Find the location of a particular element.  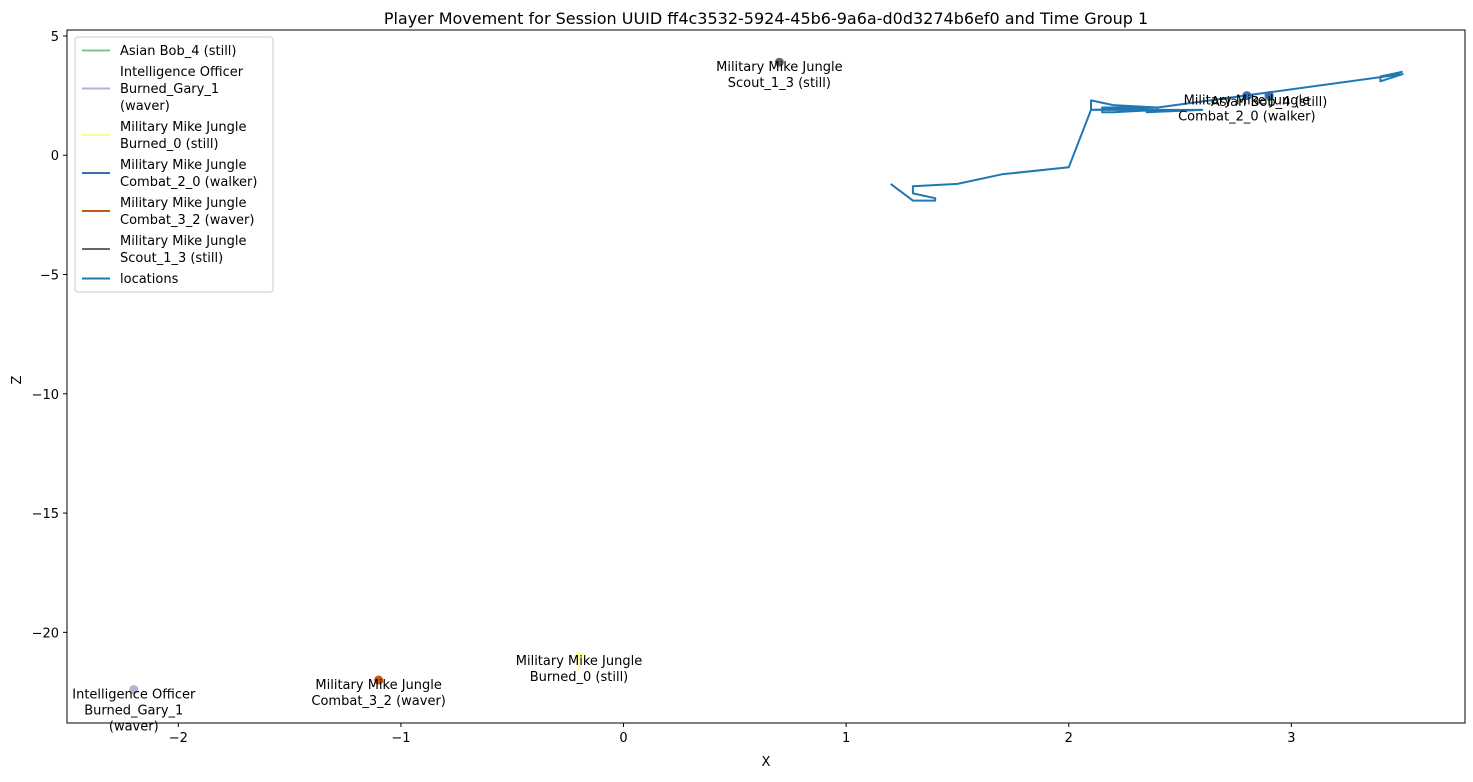

x-tick-label: −1 is located at coordinates (400, 738).